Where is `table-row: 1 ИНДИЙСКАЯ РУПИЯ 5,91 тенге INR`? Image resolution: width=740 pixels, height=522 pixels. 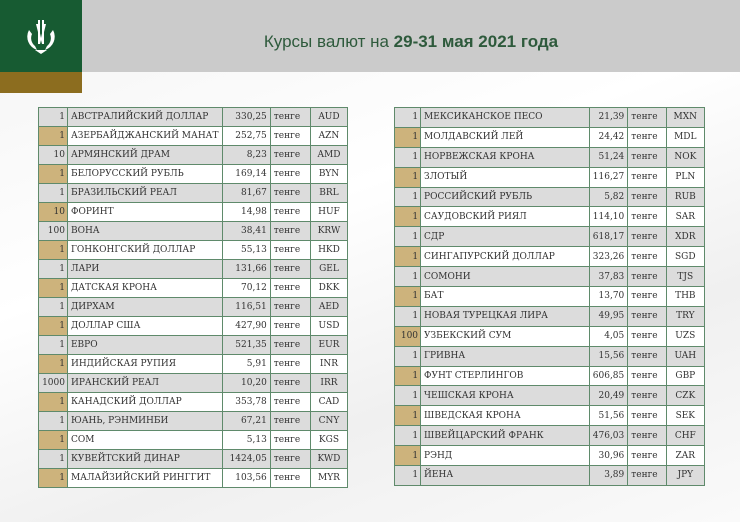 table-row: 1 ИНДИЙСКАЯ РУПИЯ 5,91 тенге INR is located at coordinates (193, 364).